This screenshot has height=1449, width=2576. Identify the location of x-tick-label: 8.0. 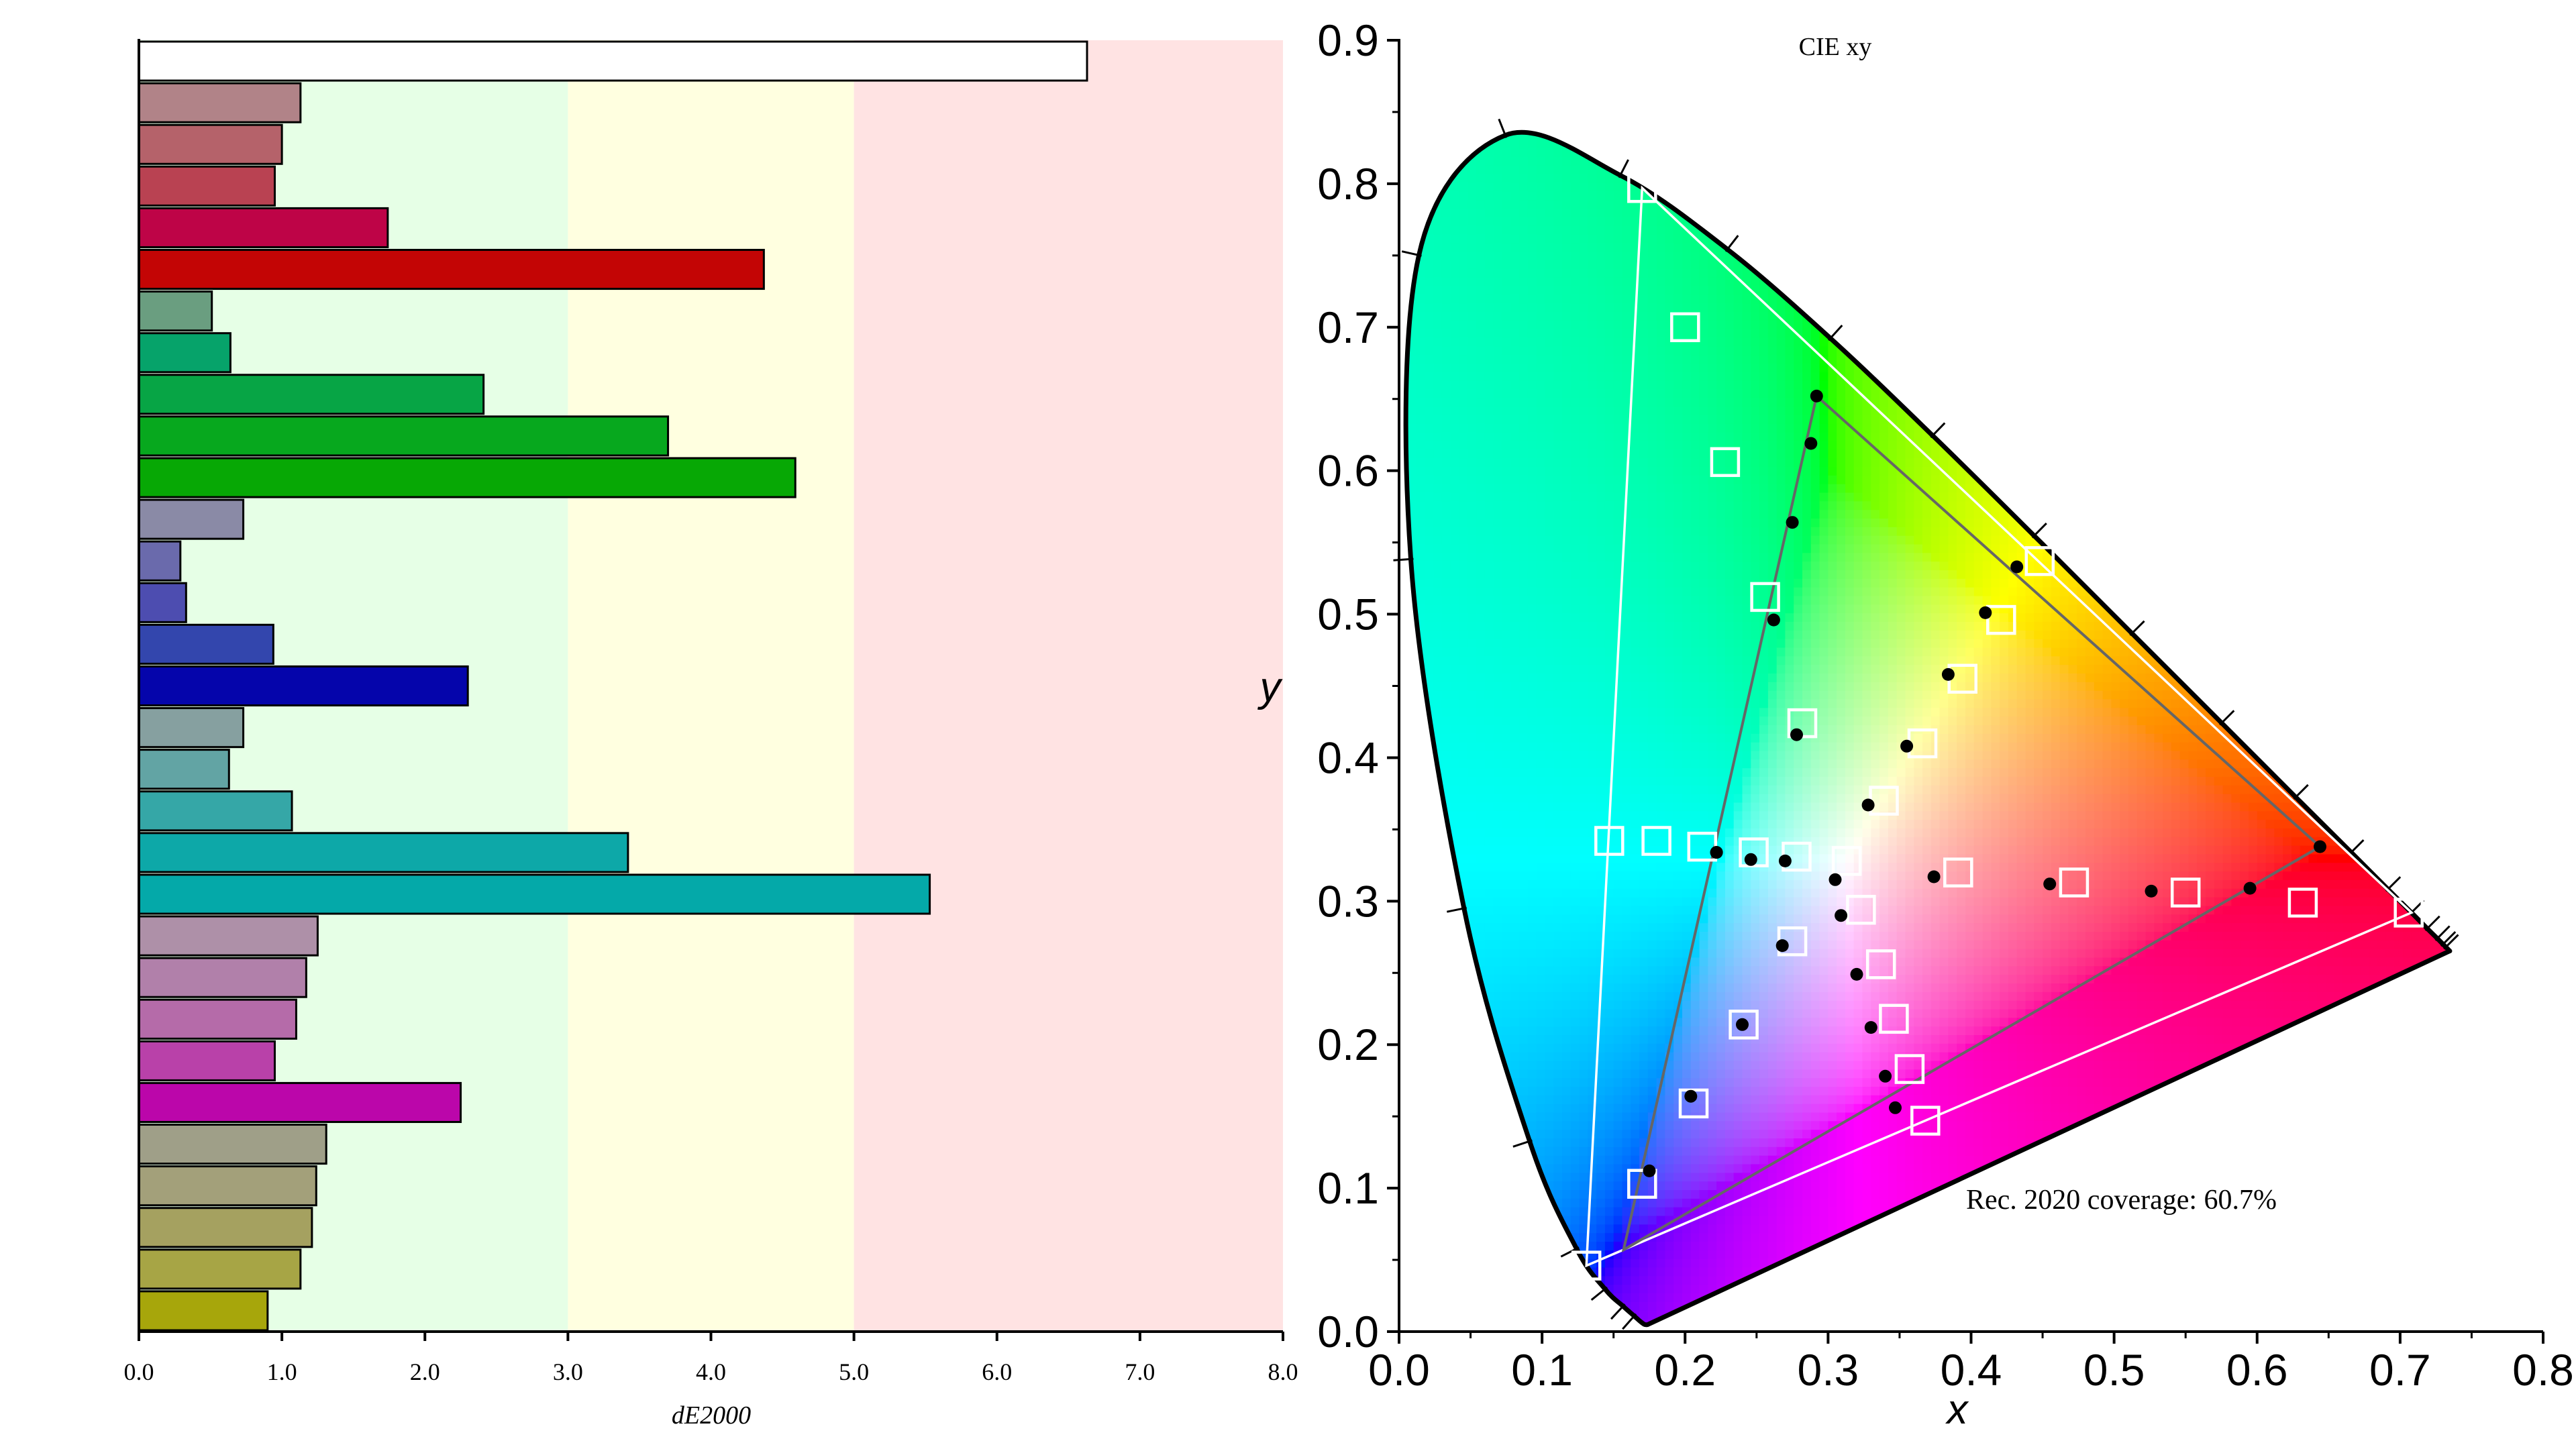
(1283, 1371).